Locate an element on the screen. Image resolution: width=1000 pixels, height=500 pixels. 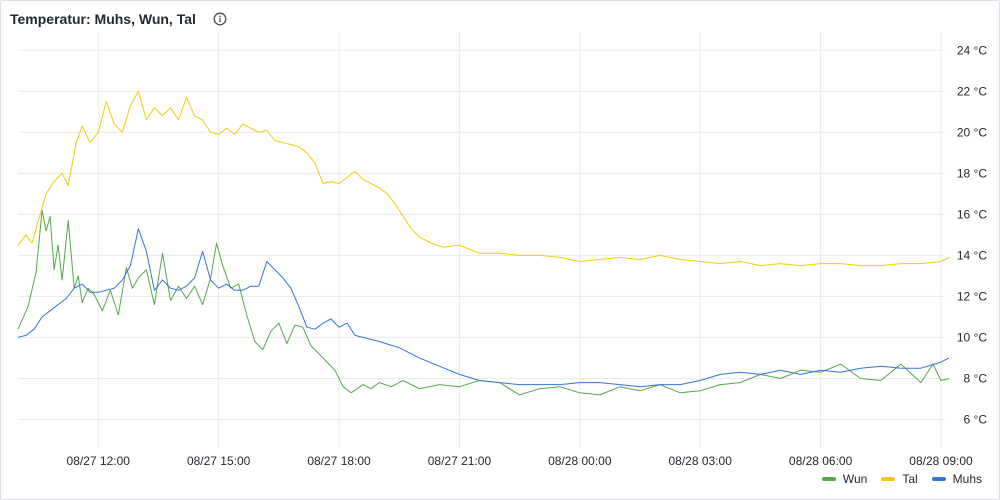
x-tick-label: 08/28 03:00 is located at coordinates (701, 461).